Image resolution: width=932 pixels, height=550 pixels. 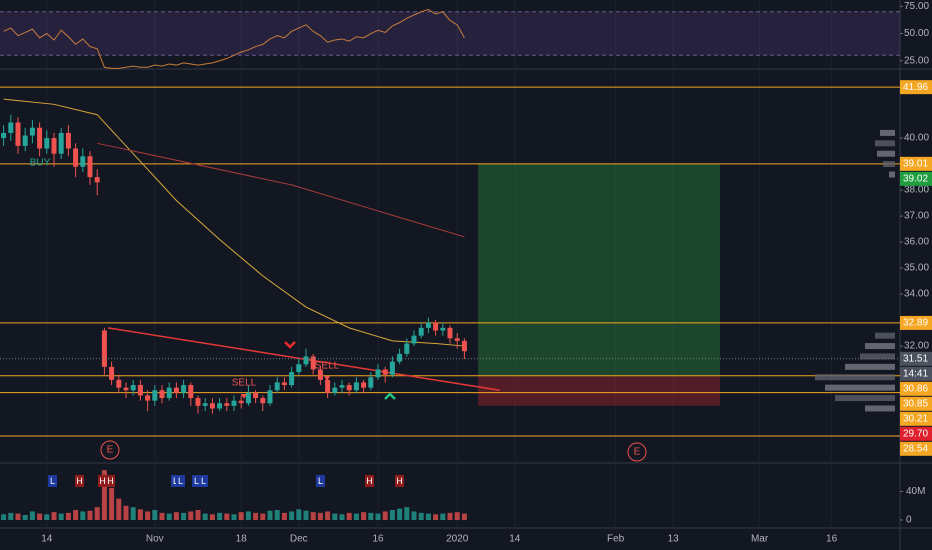 What do you see at coordinates (674, 539) in the screenshot?
I see `x-tick-label: 13` at bounding box center [674, 539].